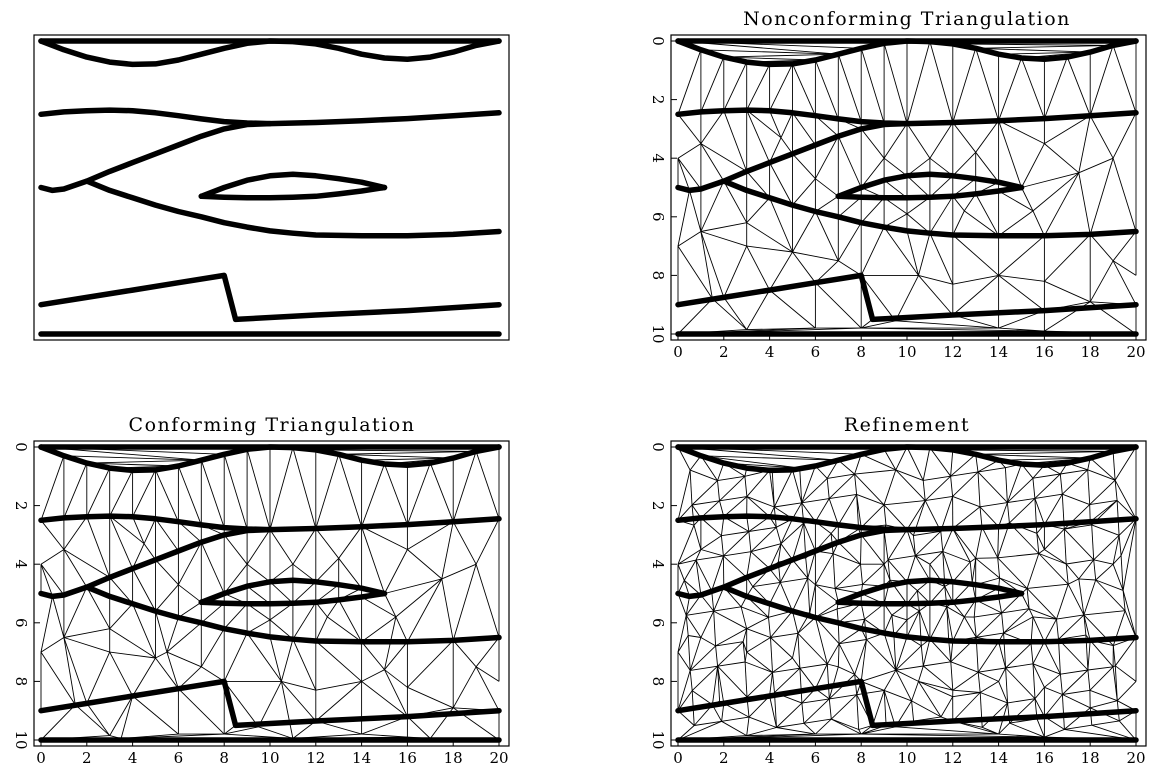 The height and width of the screenshot is (770, 1153). I want to click on panel-title: Nonconforming Triangulation, so click(907, 19).